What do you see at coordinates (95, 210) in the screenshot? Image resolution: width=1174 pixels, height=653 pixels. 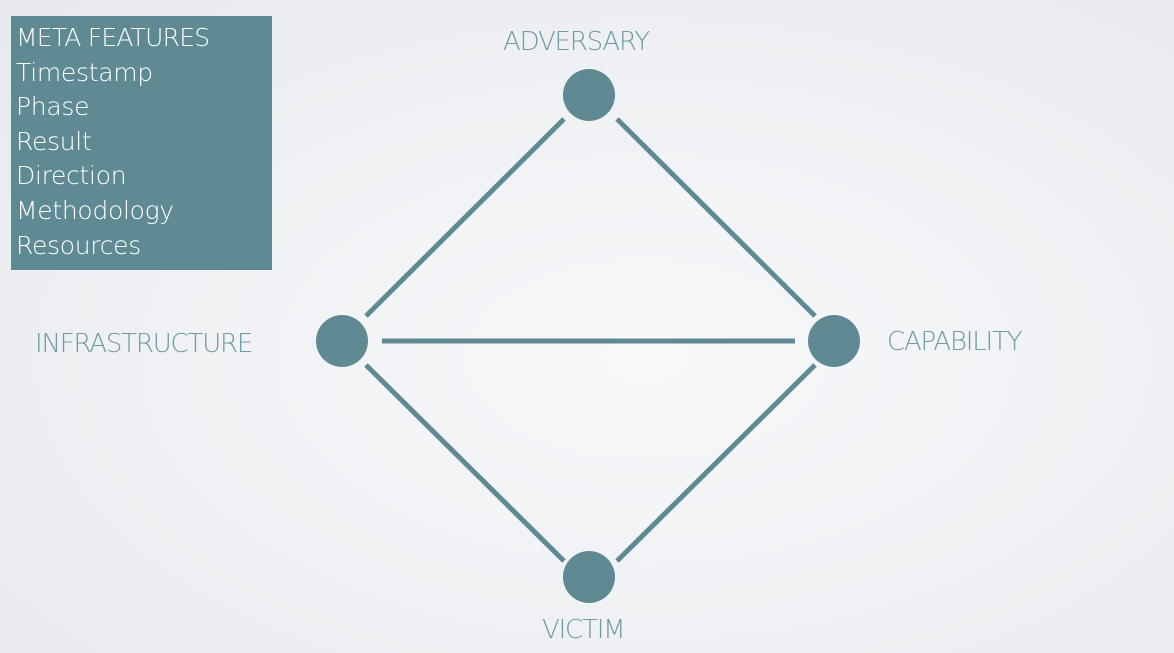 I see `meta-feature-methodology: Methodology` at bounding box center [95, 210].